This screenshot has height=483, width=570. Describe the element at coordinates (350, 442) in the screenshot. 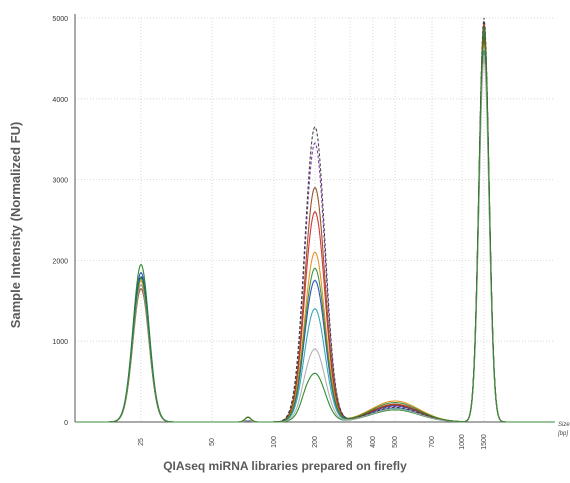

I see `x-tick-label: 300` at that location.